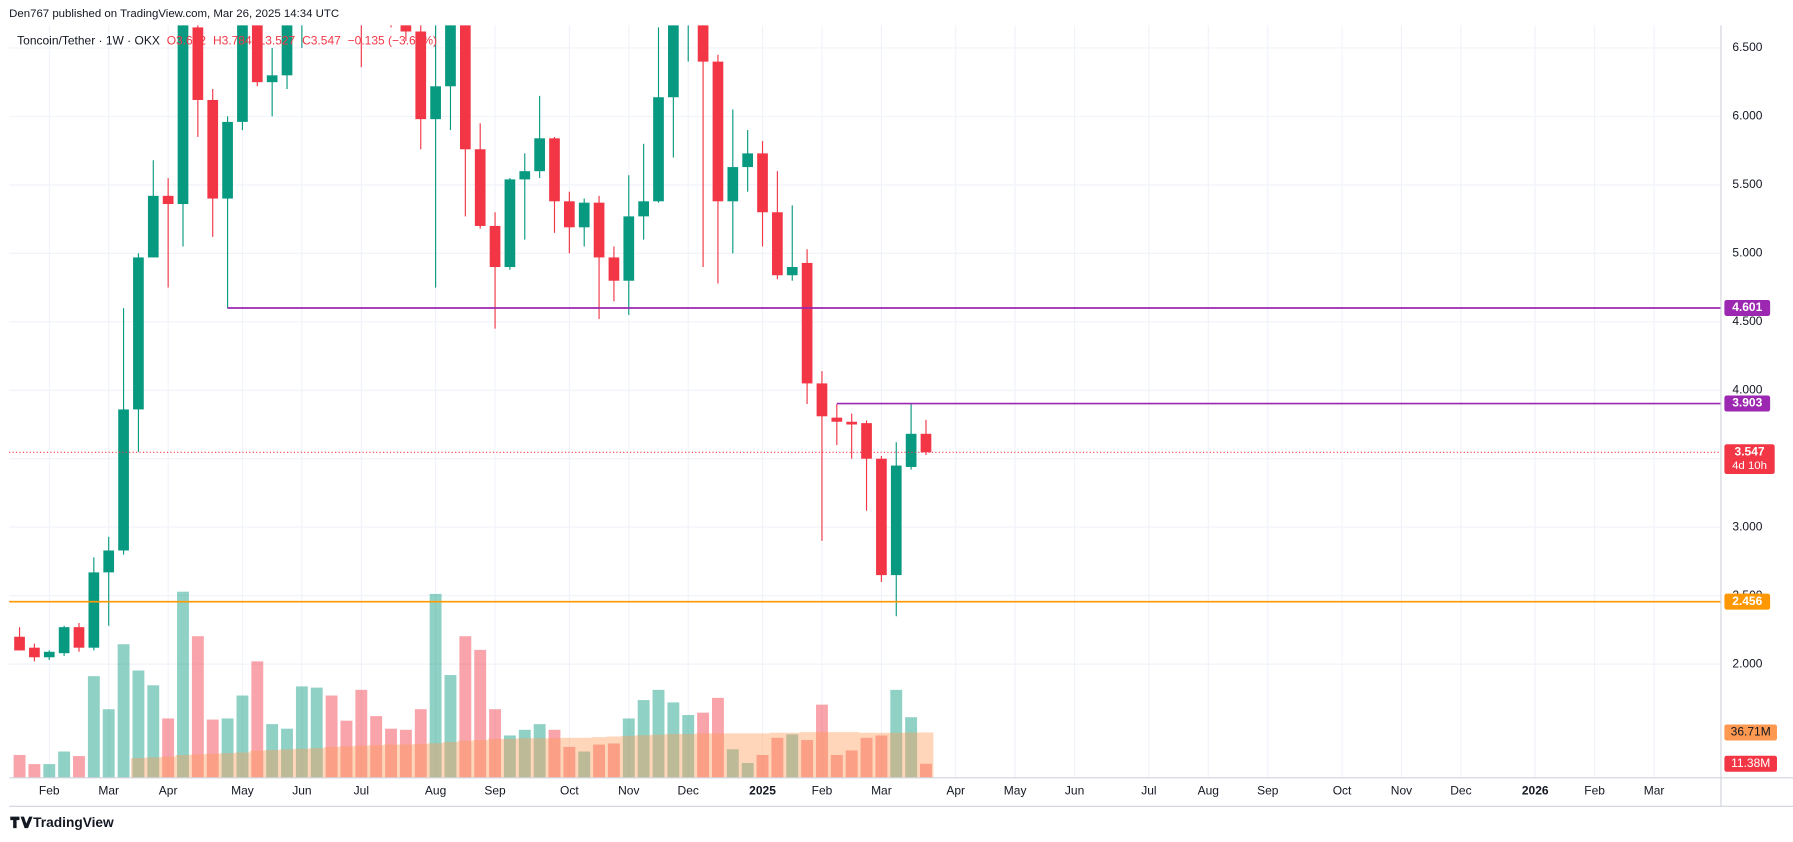 Image resolution: width=1793 pixels, height=842 pixels. Describe the element at coordinates (1535, 791) in the screenshot. I see `x-tick-label: 2026` at that location.